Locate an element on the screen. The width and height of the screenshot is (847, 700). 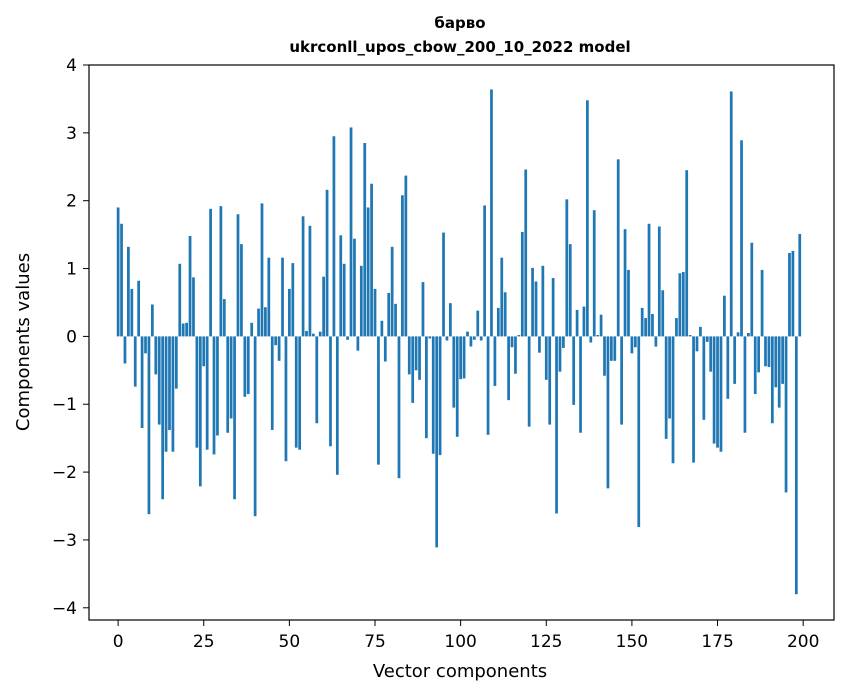
y-tick-label: −1 is located at coordinates (64, 405).